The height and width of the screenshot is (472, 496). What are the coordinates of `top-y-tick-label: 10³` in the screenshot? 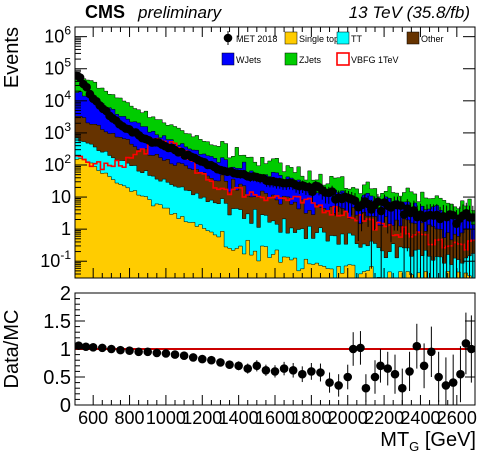 It's located at (57, 131).